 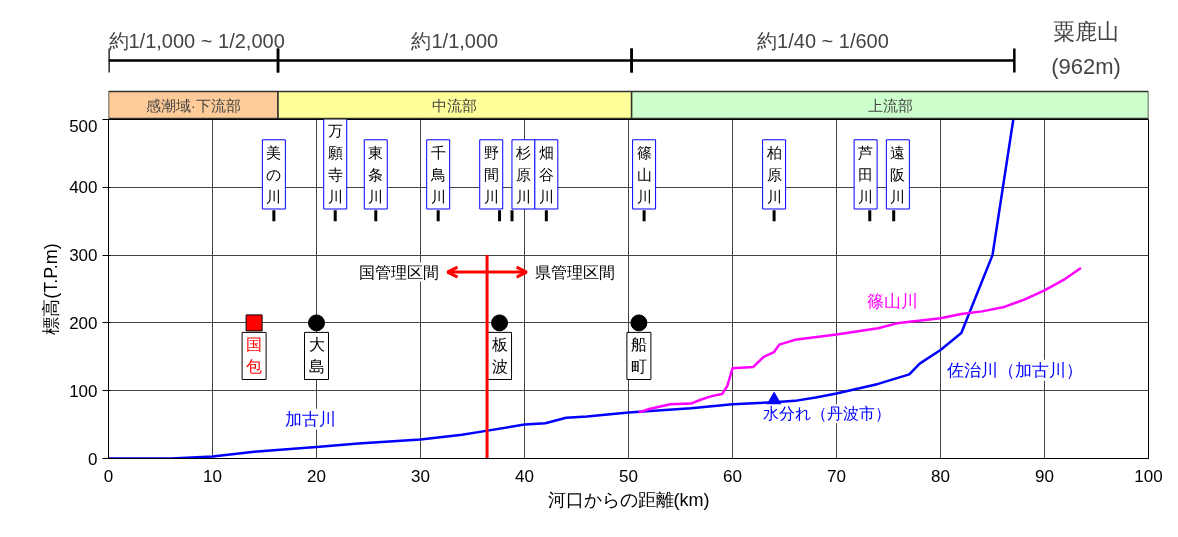 What do you see at coordinates (628, 476) in the screenshot?
I see `x-tick-label: 50` at bounding box center [628, 476].